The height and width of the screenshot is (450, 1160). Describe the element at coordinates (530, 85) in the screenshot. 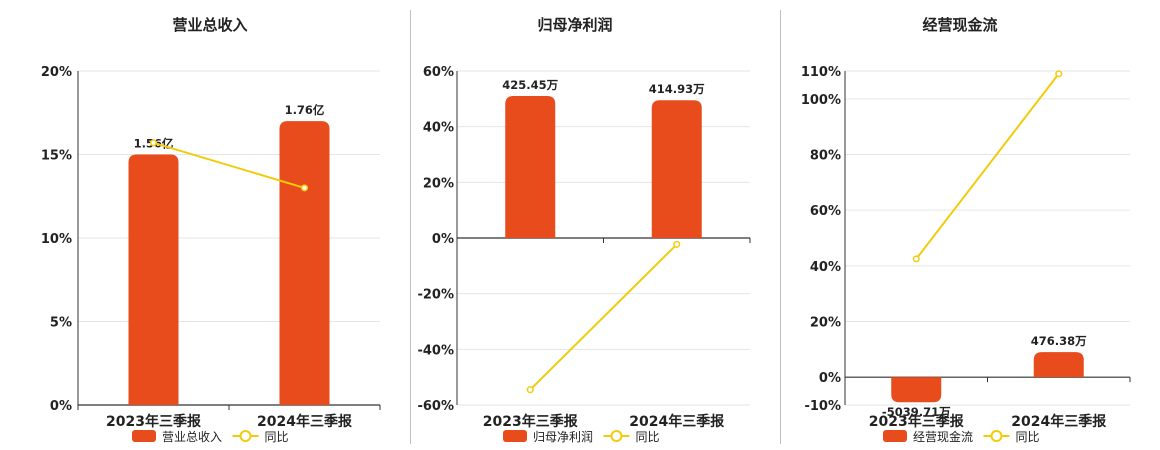

I see `bar-value-label: 425.45万` at that location.